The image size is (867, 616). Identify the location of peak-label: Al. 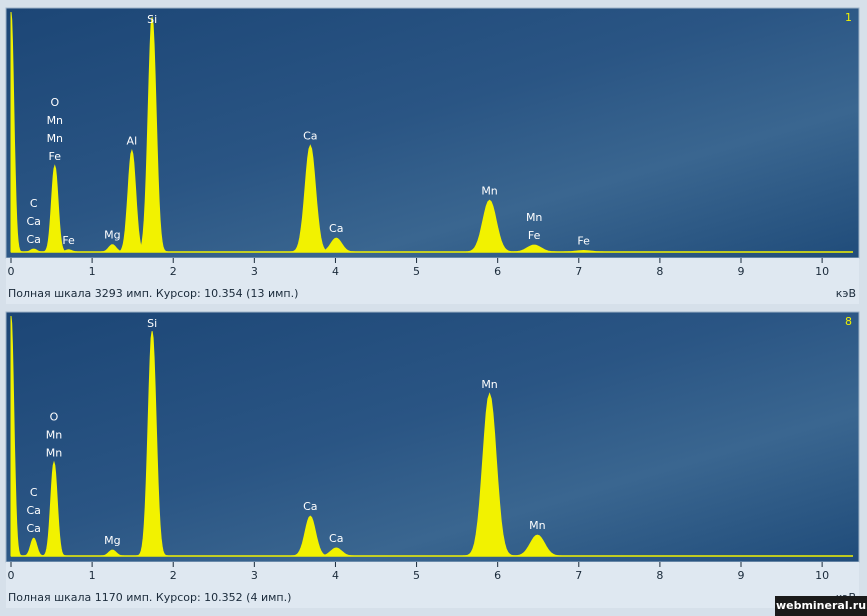
(132, 141).